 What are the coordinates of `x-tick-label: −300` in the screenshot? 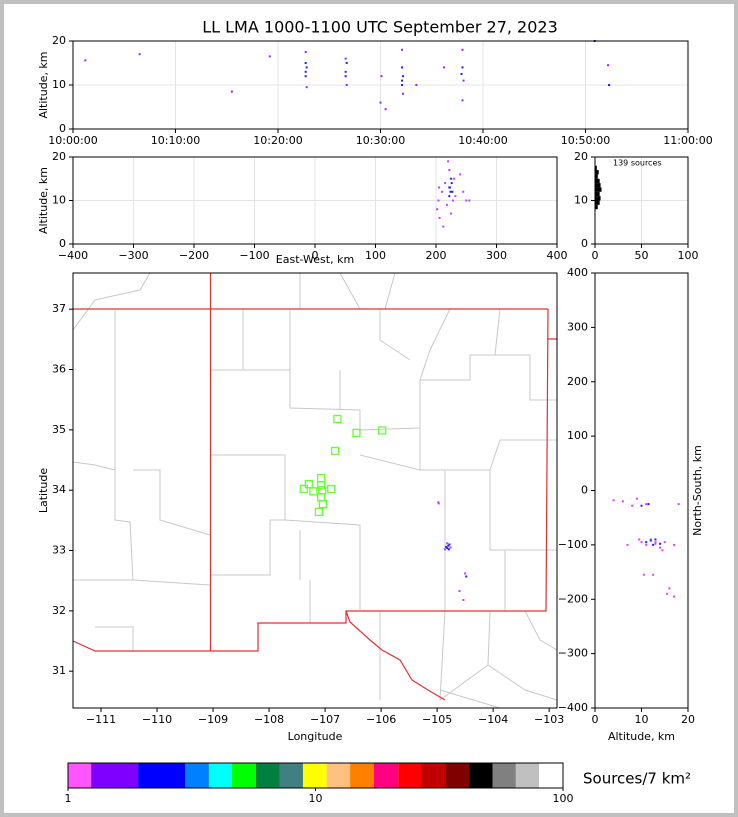 It's located at (133, 255).